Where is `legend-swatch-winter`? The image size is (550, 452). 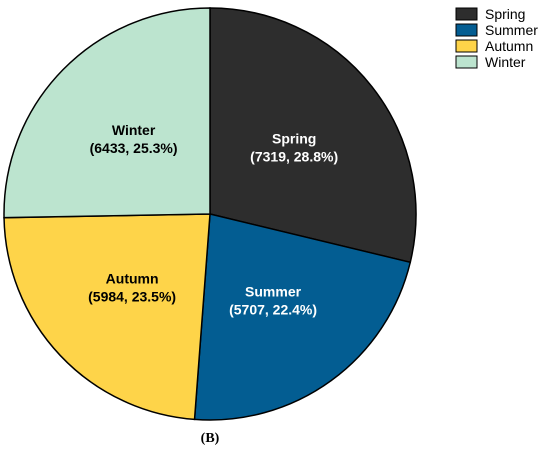 legend-swatch-winter is located at coordinates (466, 62).